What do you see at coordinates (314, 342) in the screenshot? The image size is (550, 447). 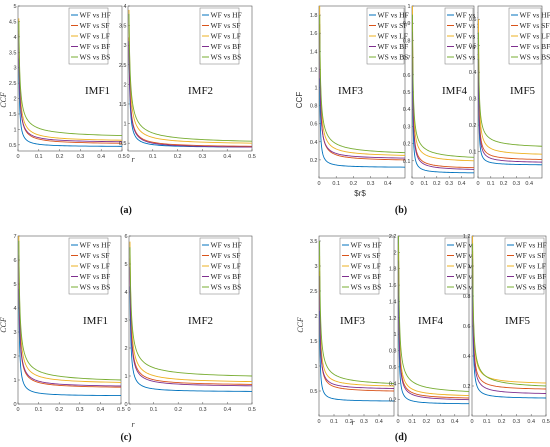 I see `y-tick-label: 1.5` at bounding box center [314, 342].